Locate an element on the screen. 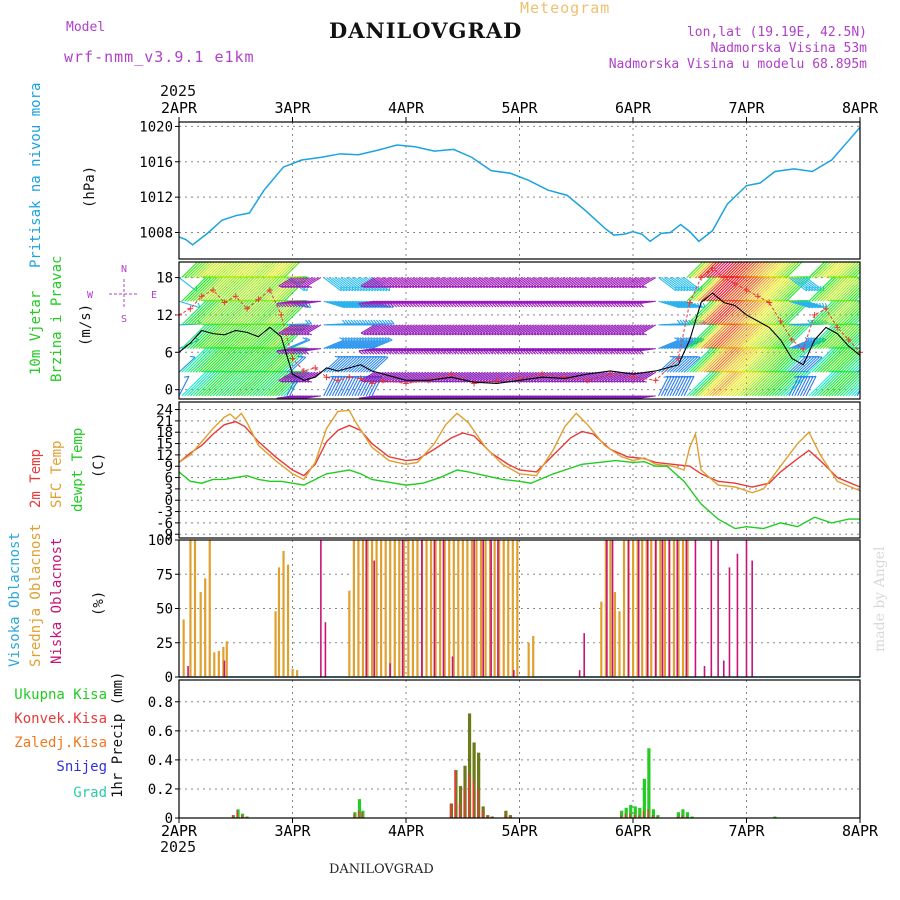  convective-rain-bar is located at coordinates (505, 816).